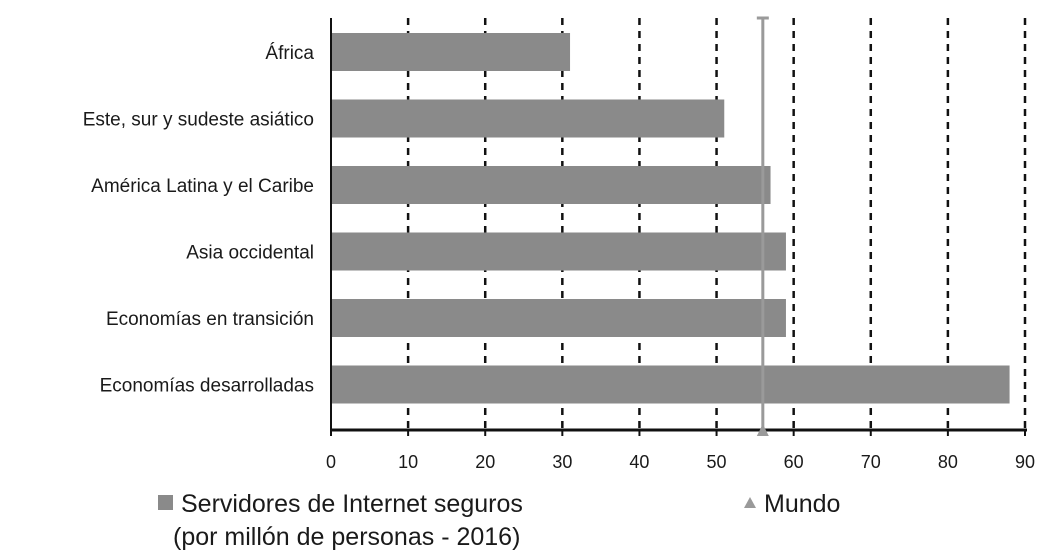  Describe the element at coordinates (680, 462) in the screenshot. I see `tick-labels: 0 10 20 30 40 50 60 70 80 90` at that location.